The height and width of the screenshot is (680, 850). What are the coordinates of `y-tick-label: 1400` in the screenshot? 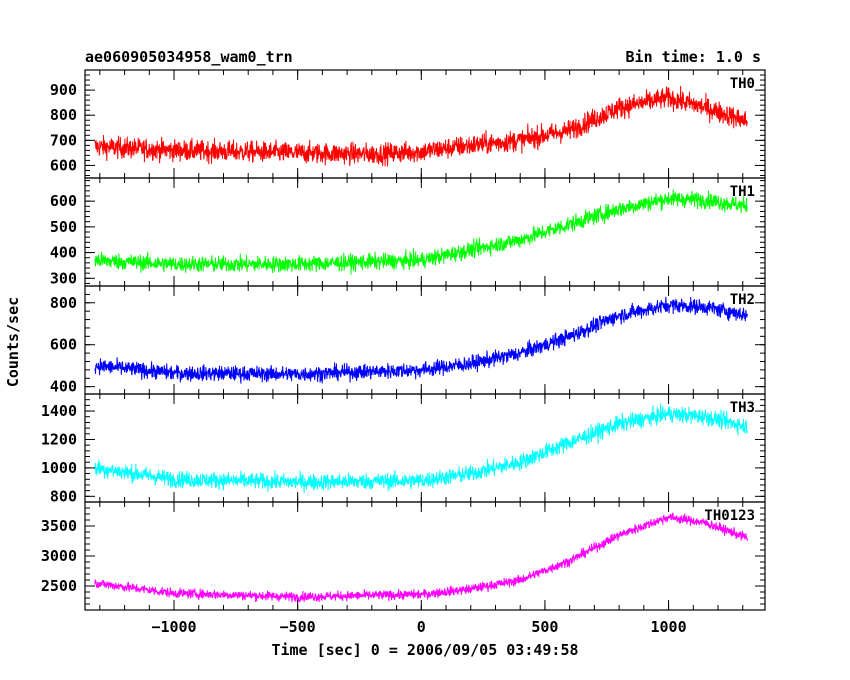 It's located at (59, 411).